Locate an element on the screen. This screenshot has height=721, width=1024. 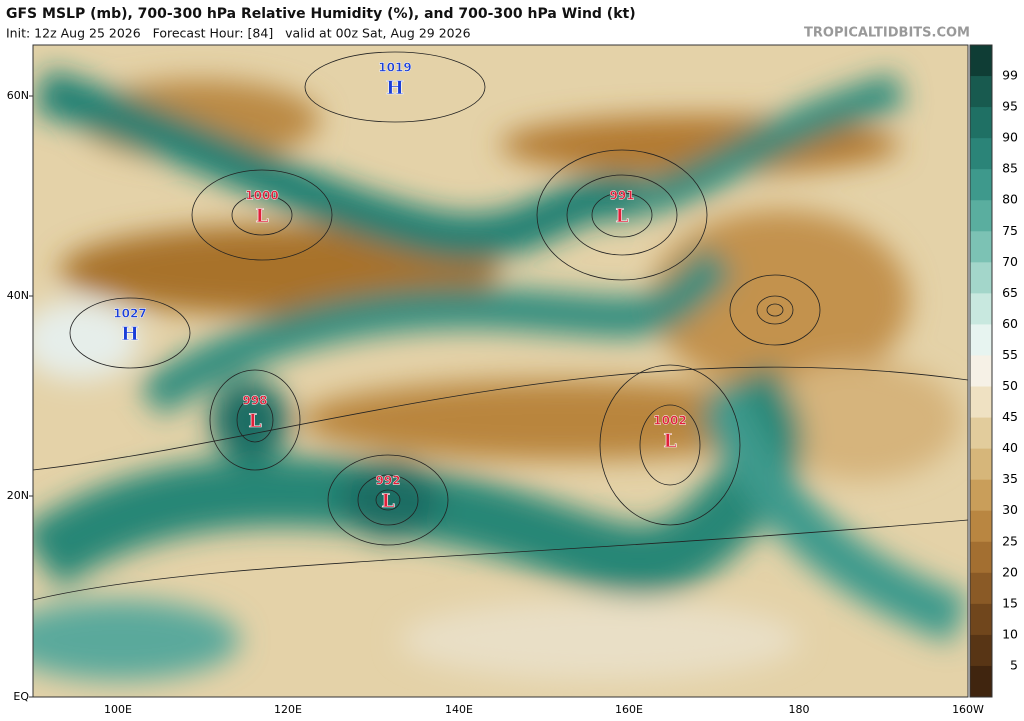
lon-label: 160W is located at coordinates (968, 709).